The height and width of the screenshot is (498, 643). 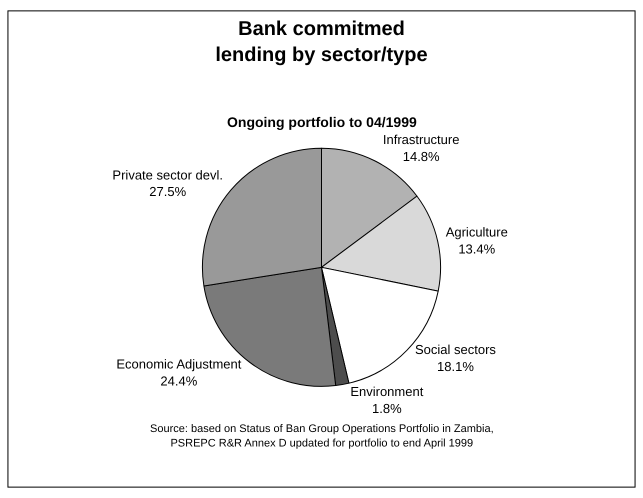 What do you see at coordinates (387, 392) in the screenshot?
I see `slice-label: Environment` at bounding box center [387, 392].